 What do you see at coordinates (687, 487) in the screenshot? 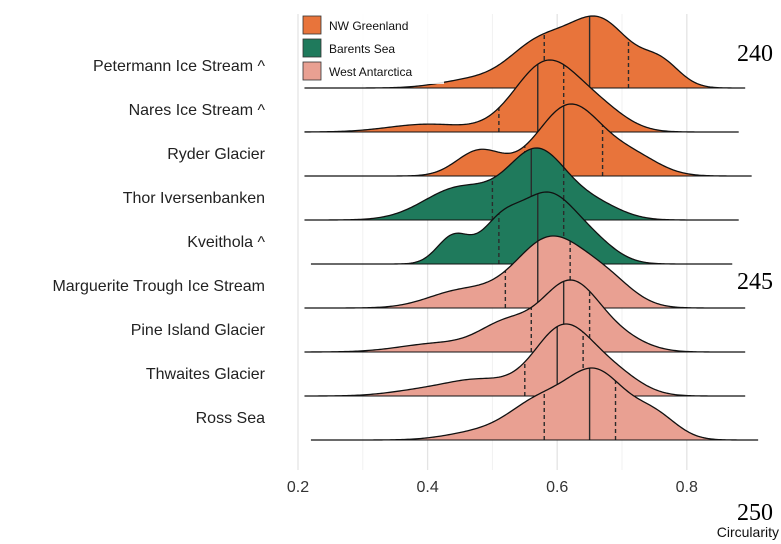
I see `x-tick-label: 0.8` at bounding box center [687, 487].